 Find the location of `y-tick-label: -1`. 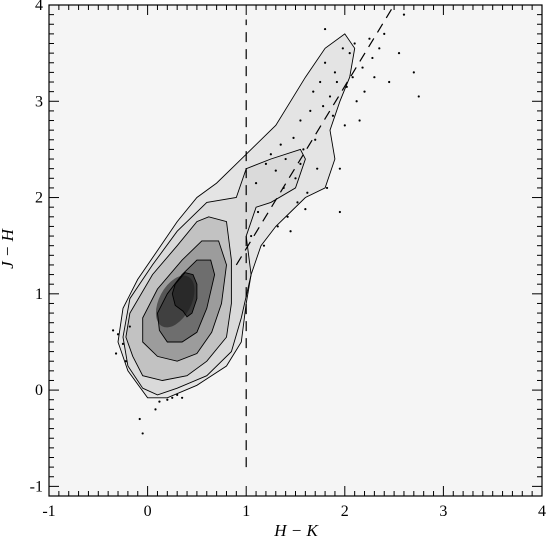

y-tick-label: -1 is located at coordinates (36, 486).